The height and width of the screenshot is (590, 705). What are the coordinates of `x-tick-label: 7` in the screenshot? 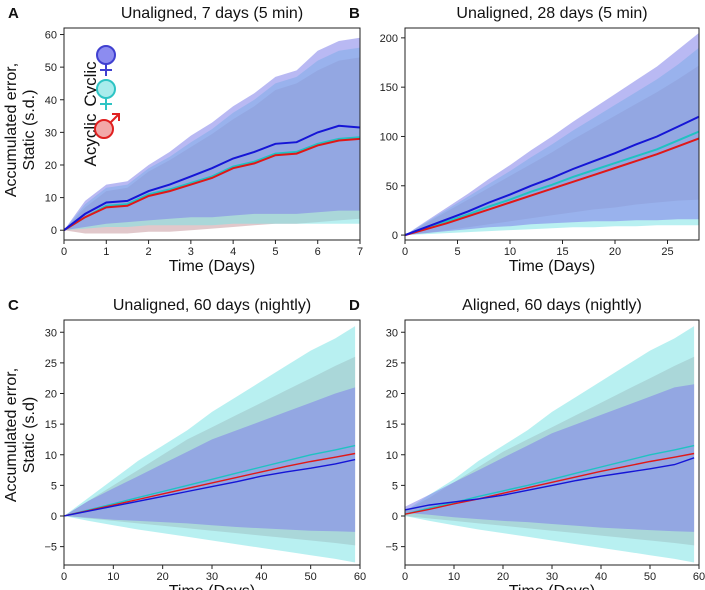 It's located at (360, 252).